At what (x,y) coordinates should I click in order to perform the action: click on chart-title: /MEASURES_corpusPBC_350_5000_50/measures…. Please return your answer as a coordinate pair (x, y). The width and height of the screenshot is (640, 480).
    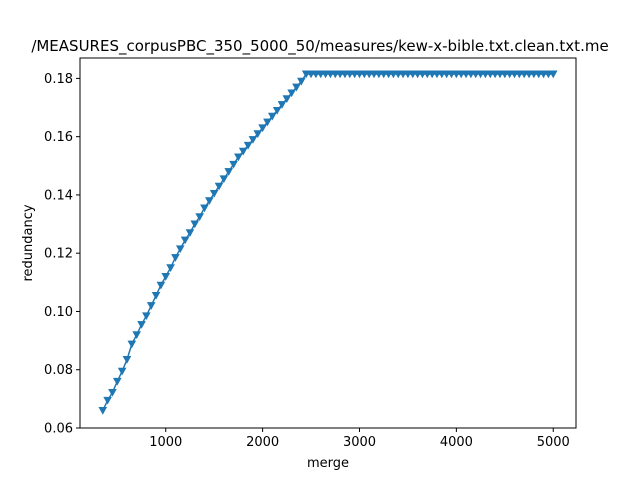
    Looking at the image, I should click on (319, 46).